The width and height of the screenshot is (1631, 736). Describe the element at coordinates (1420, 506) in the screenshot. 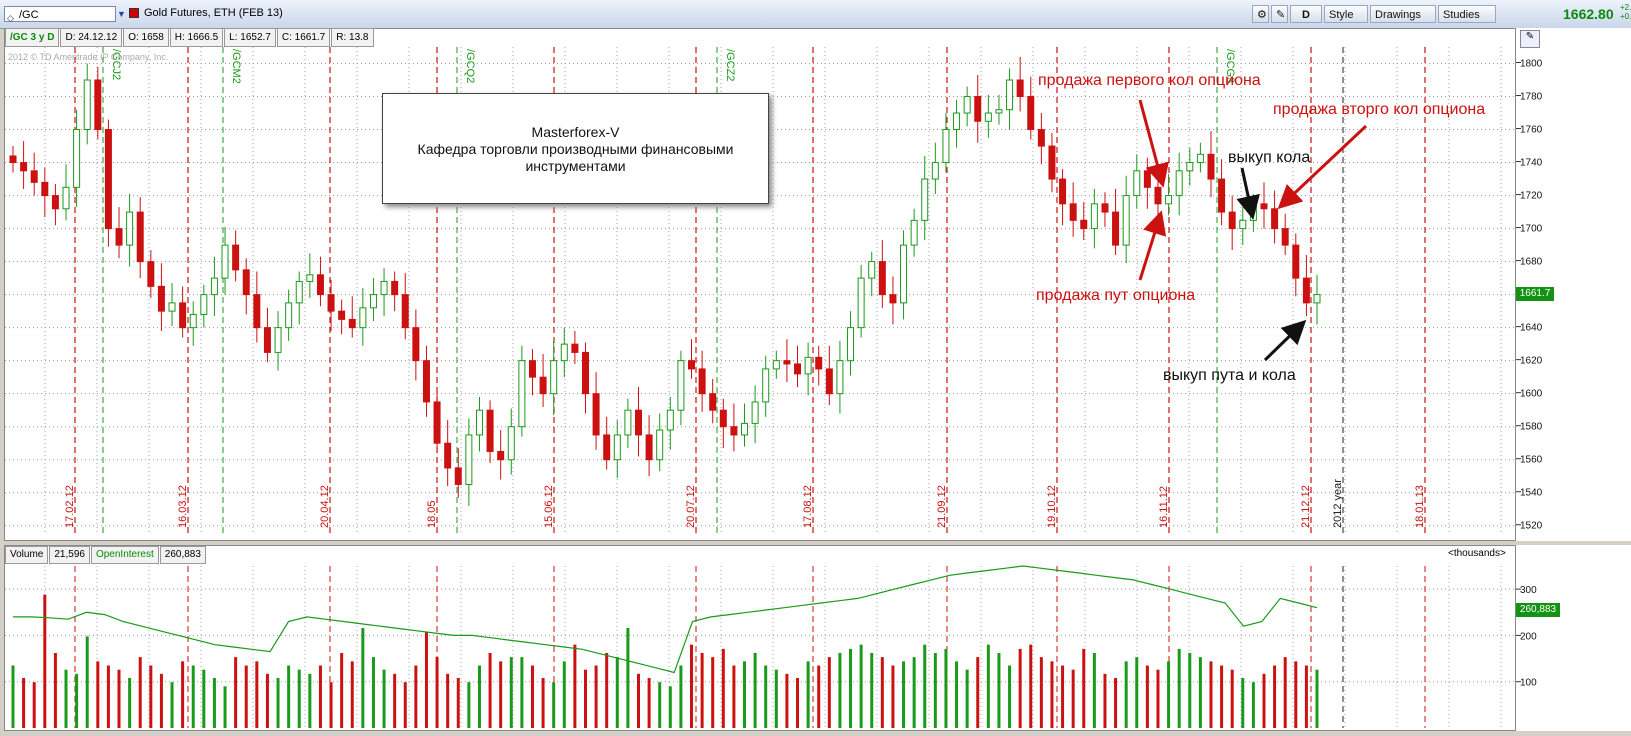

I see `date-label: 18.01.13` at that location.